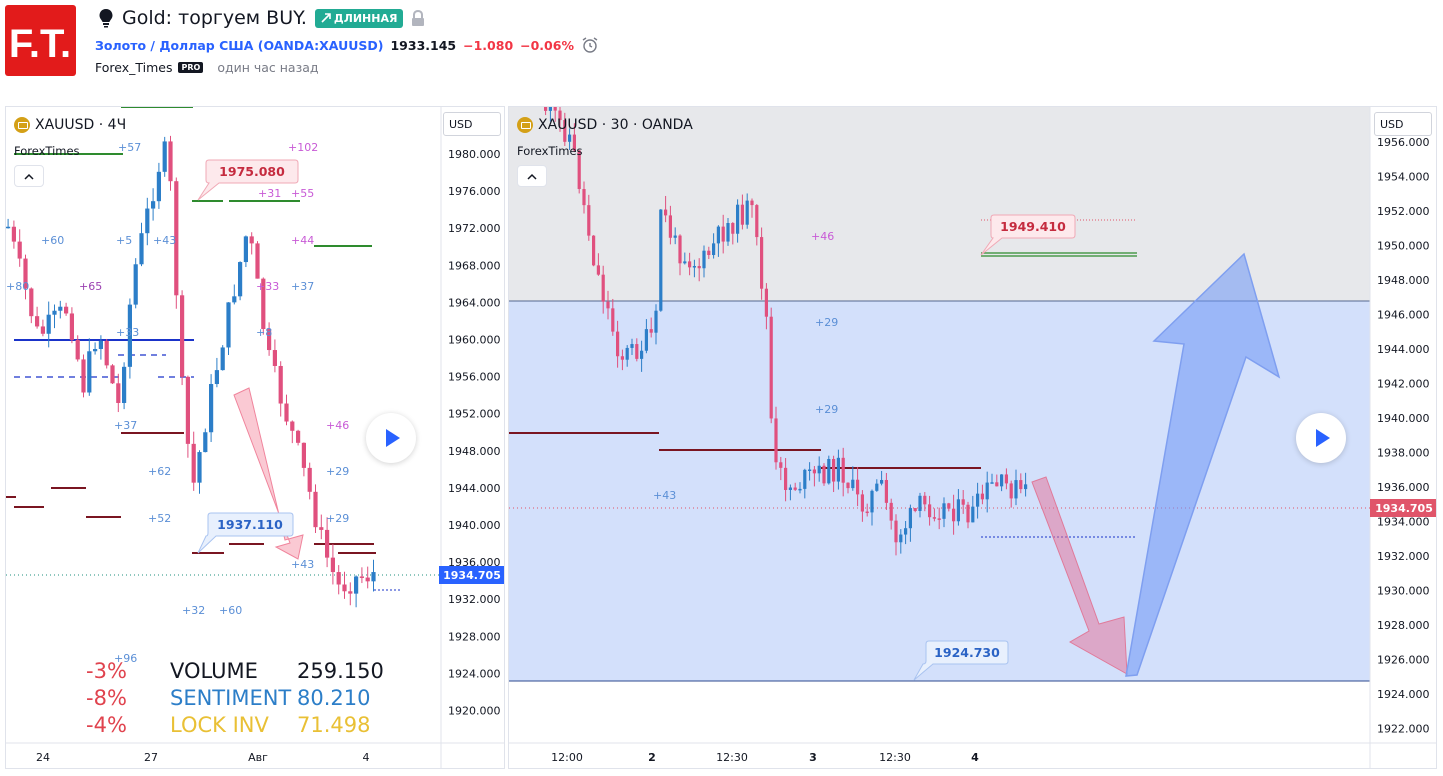 The image size is (1443, 776). I want to click on annotation: +43, so click(164, 240).